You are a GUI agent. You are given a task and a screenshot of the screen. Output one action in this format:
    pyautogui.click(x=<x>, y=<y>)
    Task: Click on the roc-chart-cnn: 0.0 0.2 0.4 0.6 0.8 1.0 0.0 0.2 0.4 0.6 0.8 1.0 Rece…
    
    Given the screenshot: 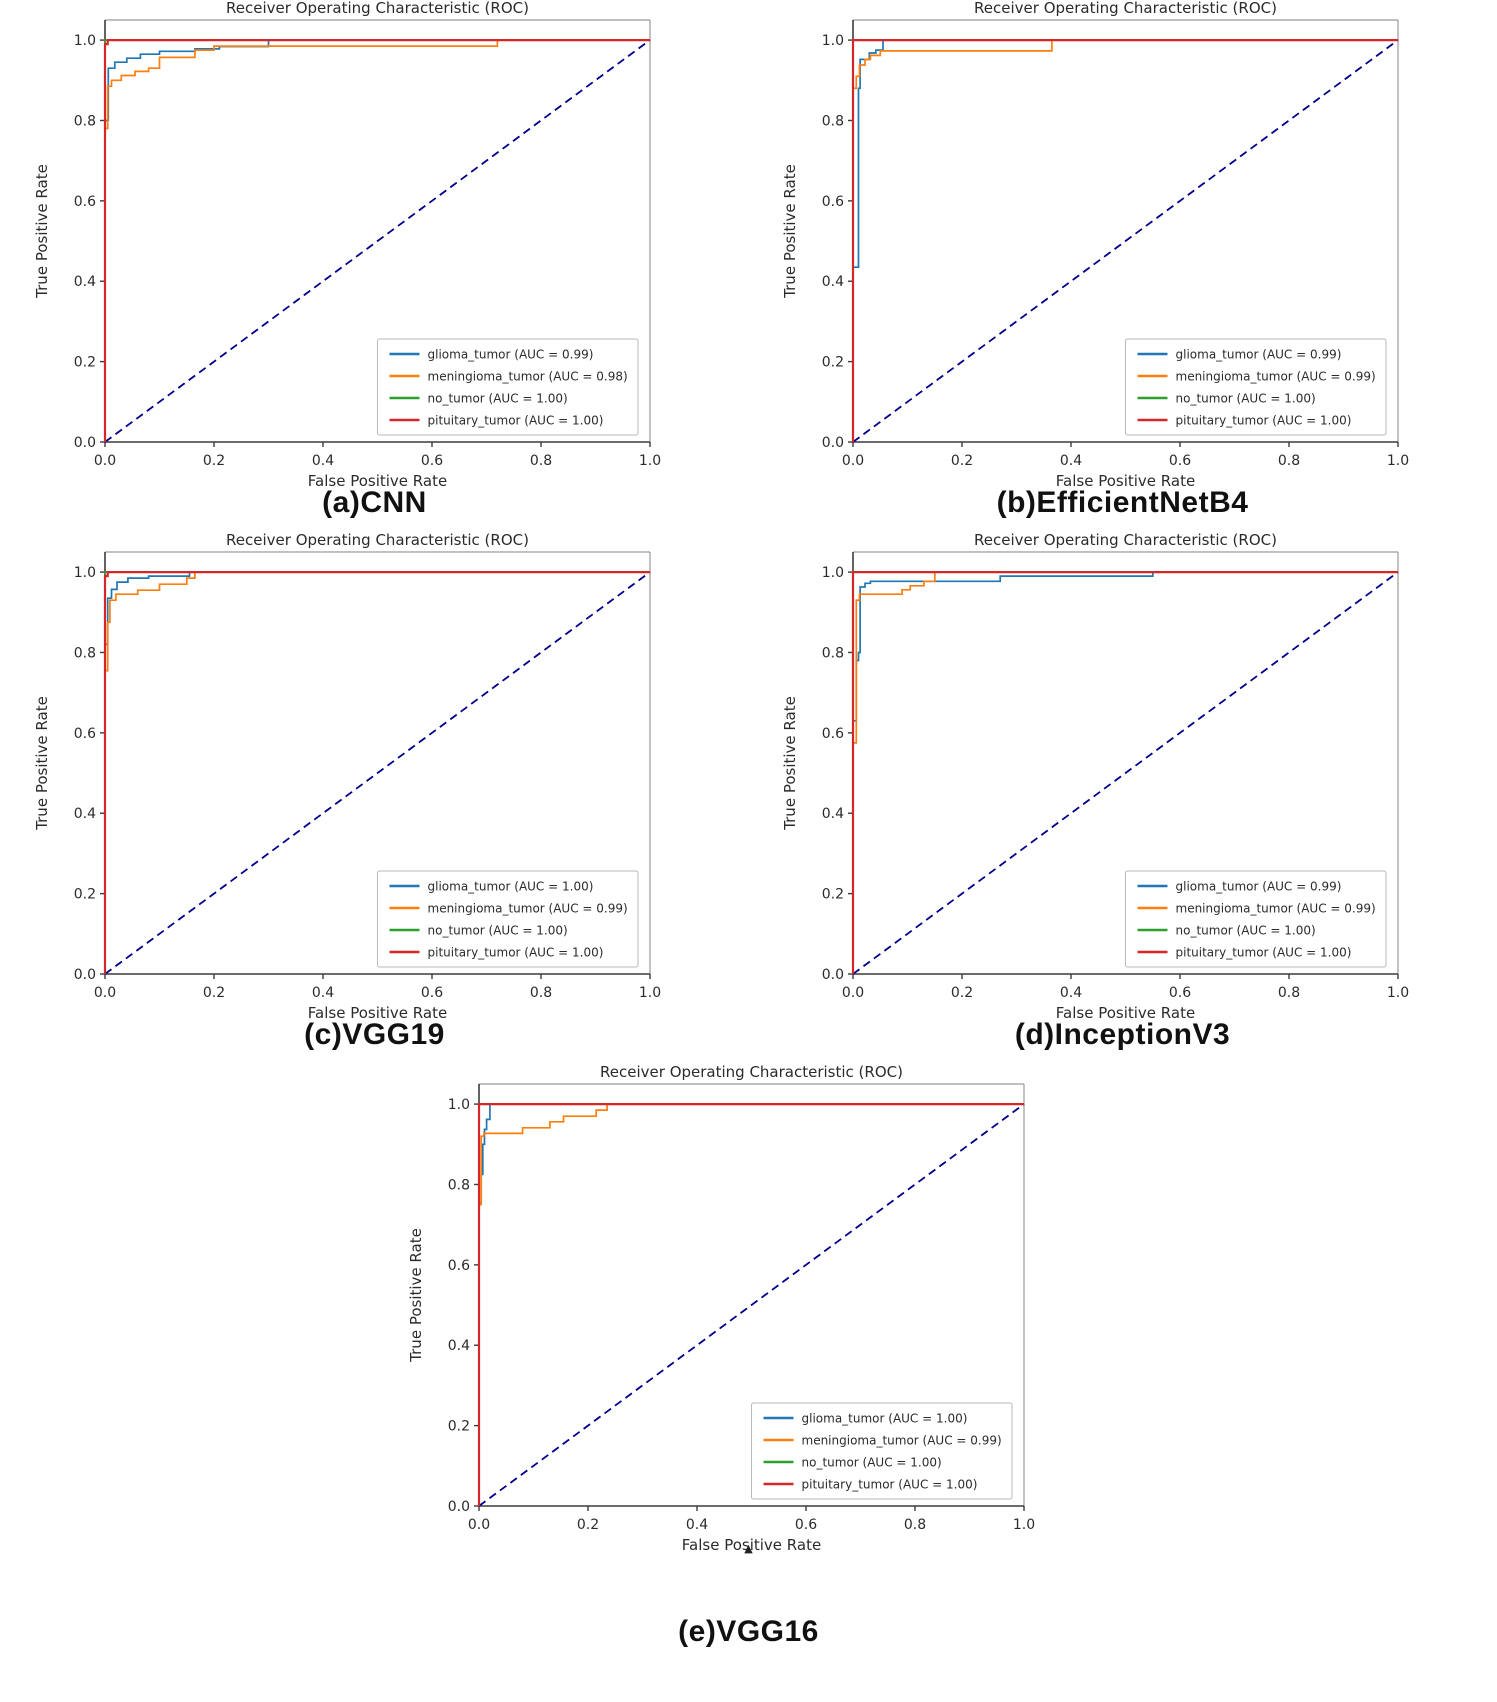 What is the action you would take?
    pyautogui.click(x=375, y=250)
    